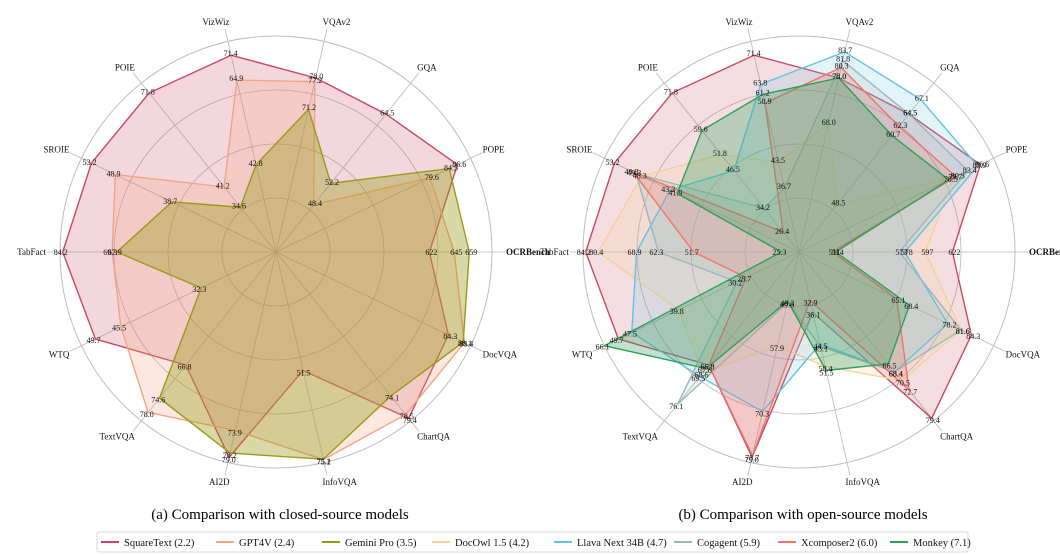 The image size is (1060, 555). Describe the element at coordinates (811, 303) in the screenshot. I see `data-label: 32.9` at that location.